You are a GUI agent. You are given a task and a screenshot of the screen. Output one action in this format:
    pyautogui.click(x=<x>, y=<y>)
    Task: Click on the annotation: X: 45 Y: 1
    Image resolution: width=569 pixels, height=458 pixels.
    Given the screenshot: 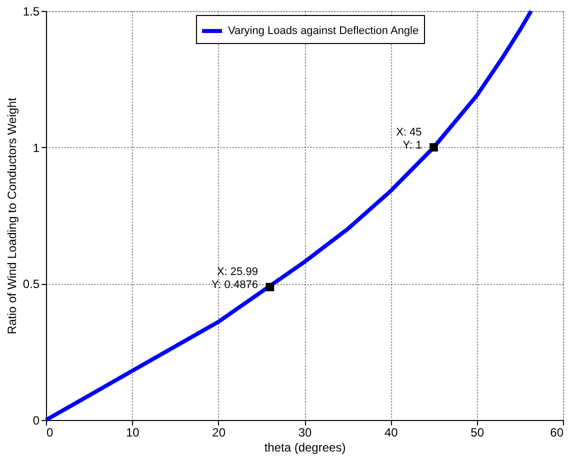 What is the action you would take?
    pyautogui.click(x=409, y=139)
    